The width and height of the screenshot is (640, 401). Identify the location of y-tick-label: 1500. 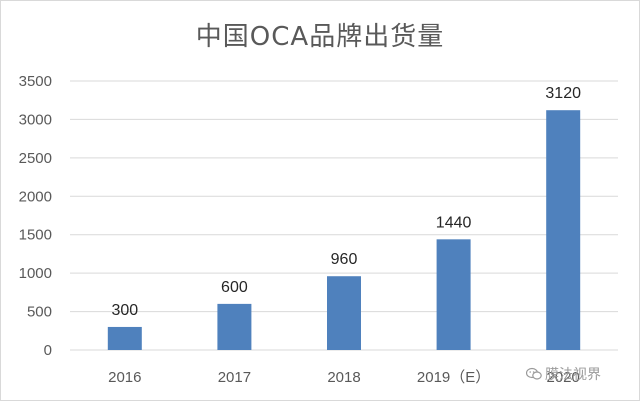
(35, 235).